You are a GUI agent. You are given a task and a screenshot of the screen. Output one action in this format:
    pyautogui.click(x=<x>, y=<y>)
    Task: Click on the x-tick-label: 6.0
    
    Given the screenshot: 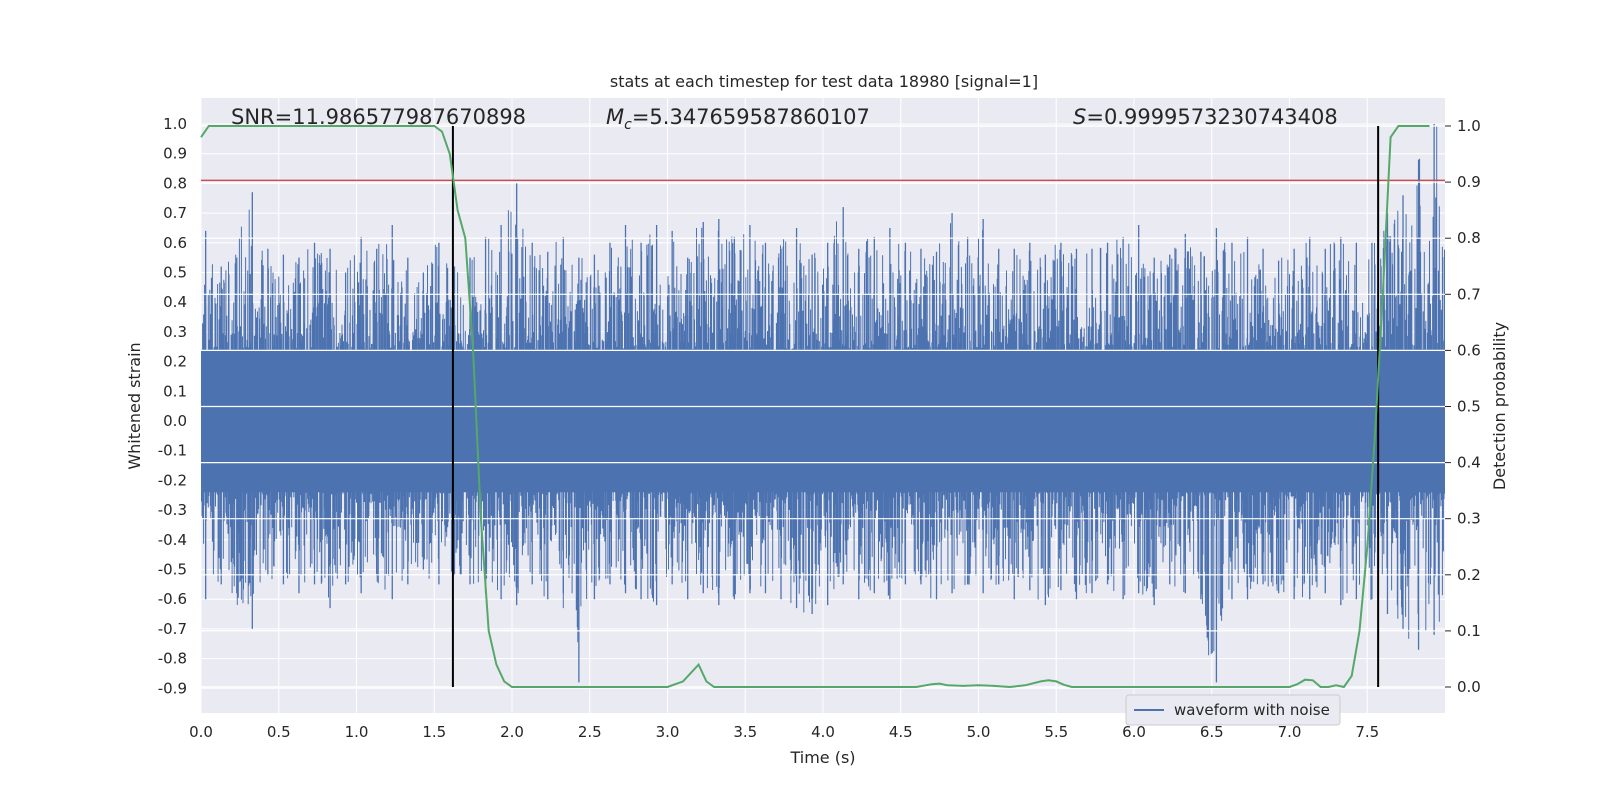 What is the action you would take?
    pyautogui.click(x=1134, y=732)
    